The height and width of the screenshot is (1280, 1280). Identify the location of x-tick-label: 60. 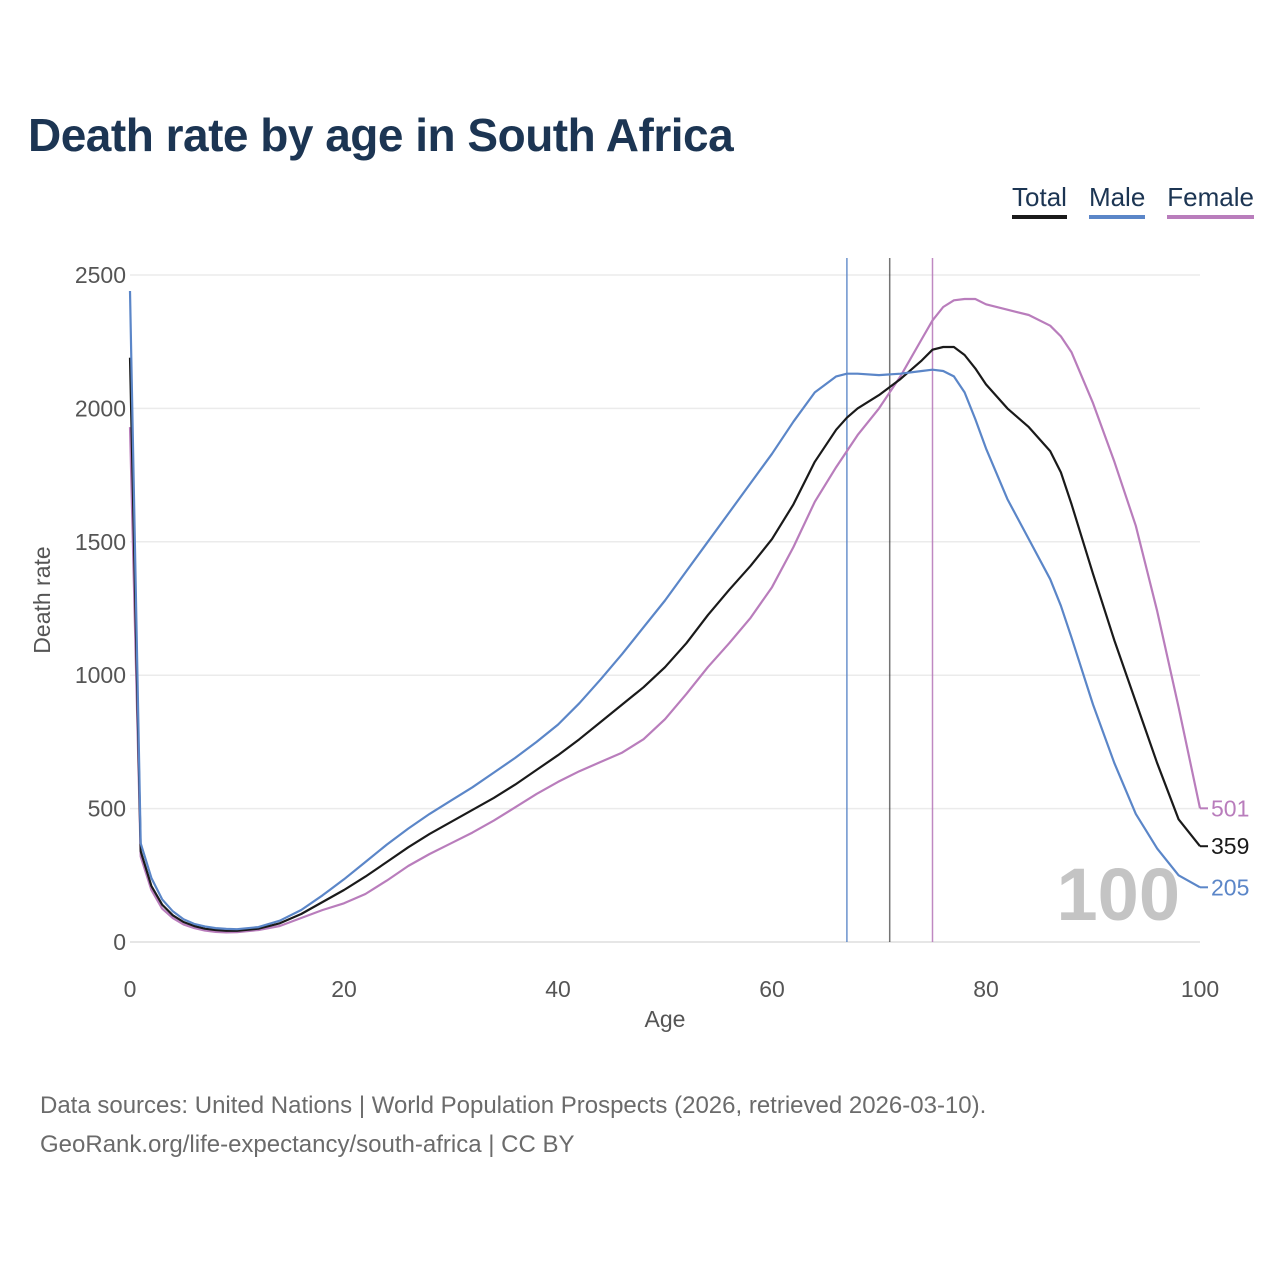
(772, 989).